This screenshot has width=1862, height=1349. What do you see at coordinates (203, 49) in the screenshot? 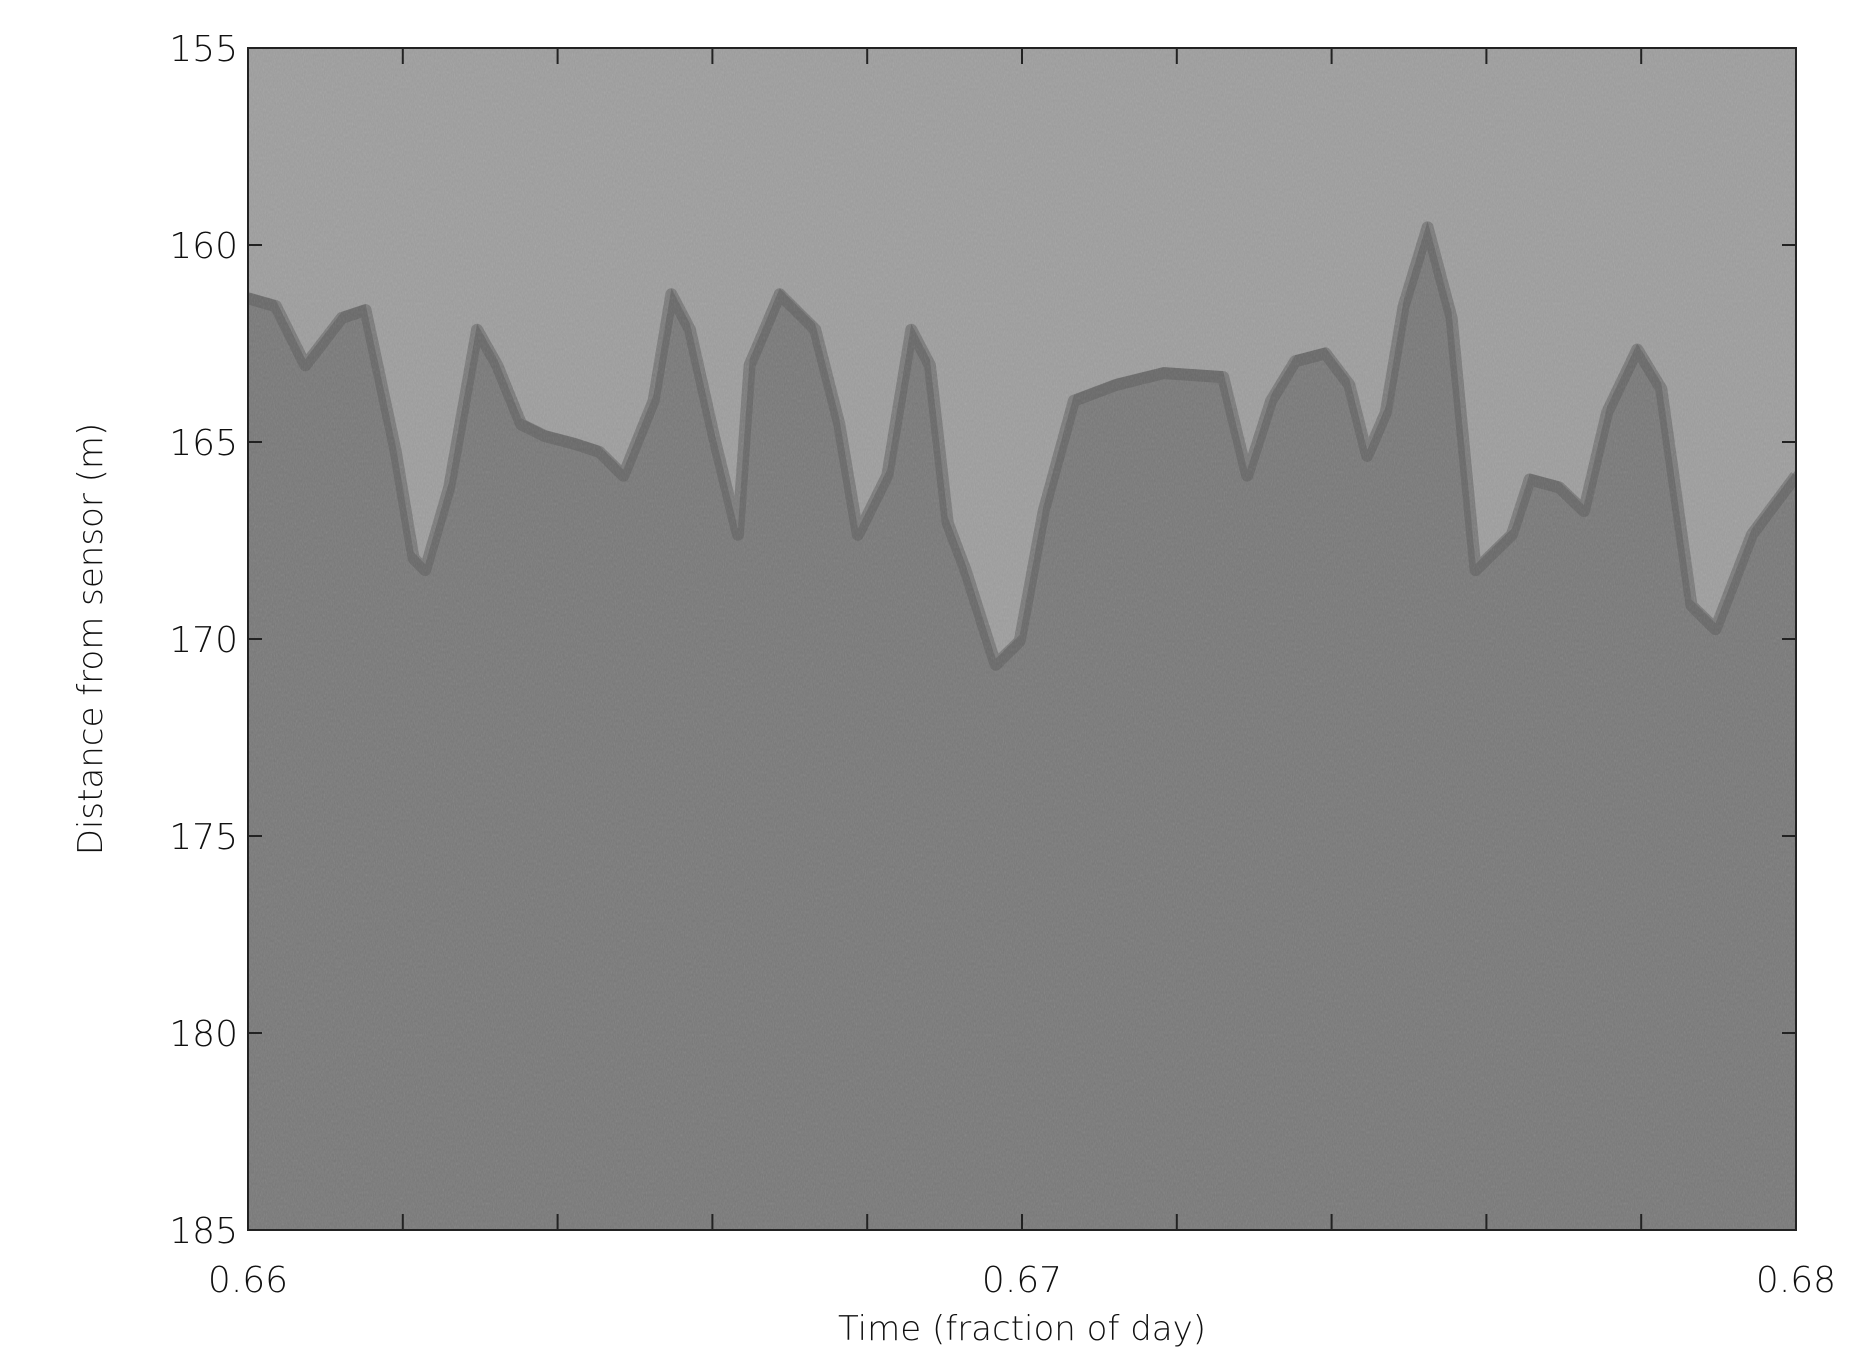
I see `y-tick-label: 155` at bounding box center [203, 49].